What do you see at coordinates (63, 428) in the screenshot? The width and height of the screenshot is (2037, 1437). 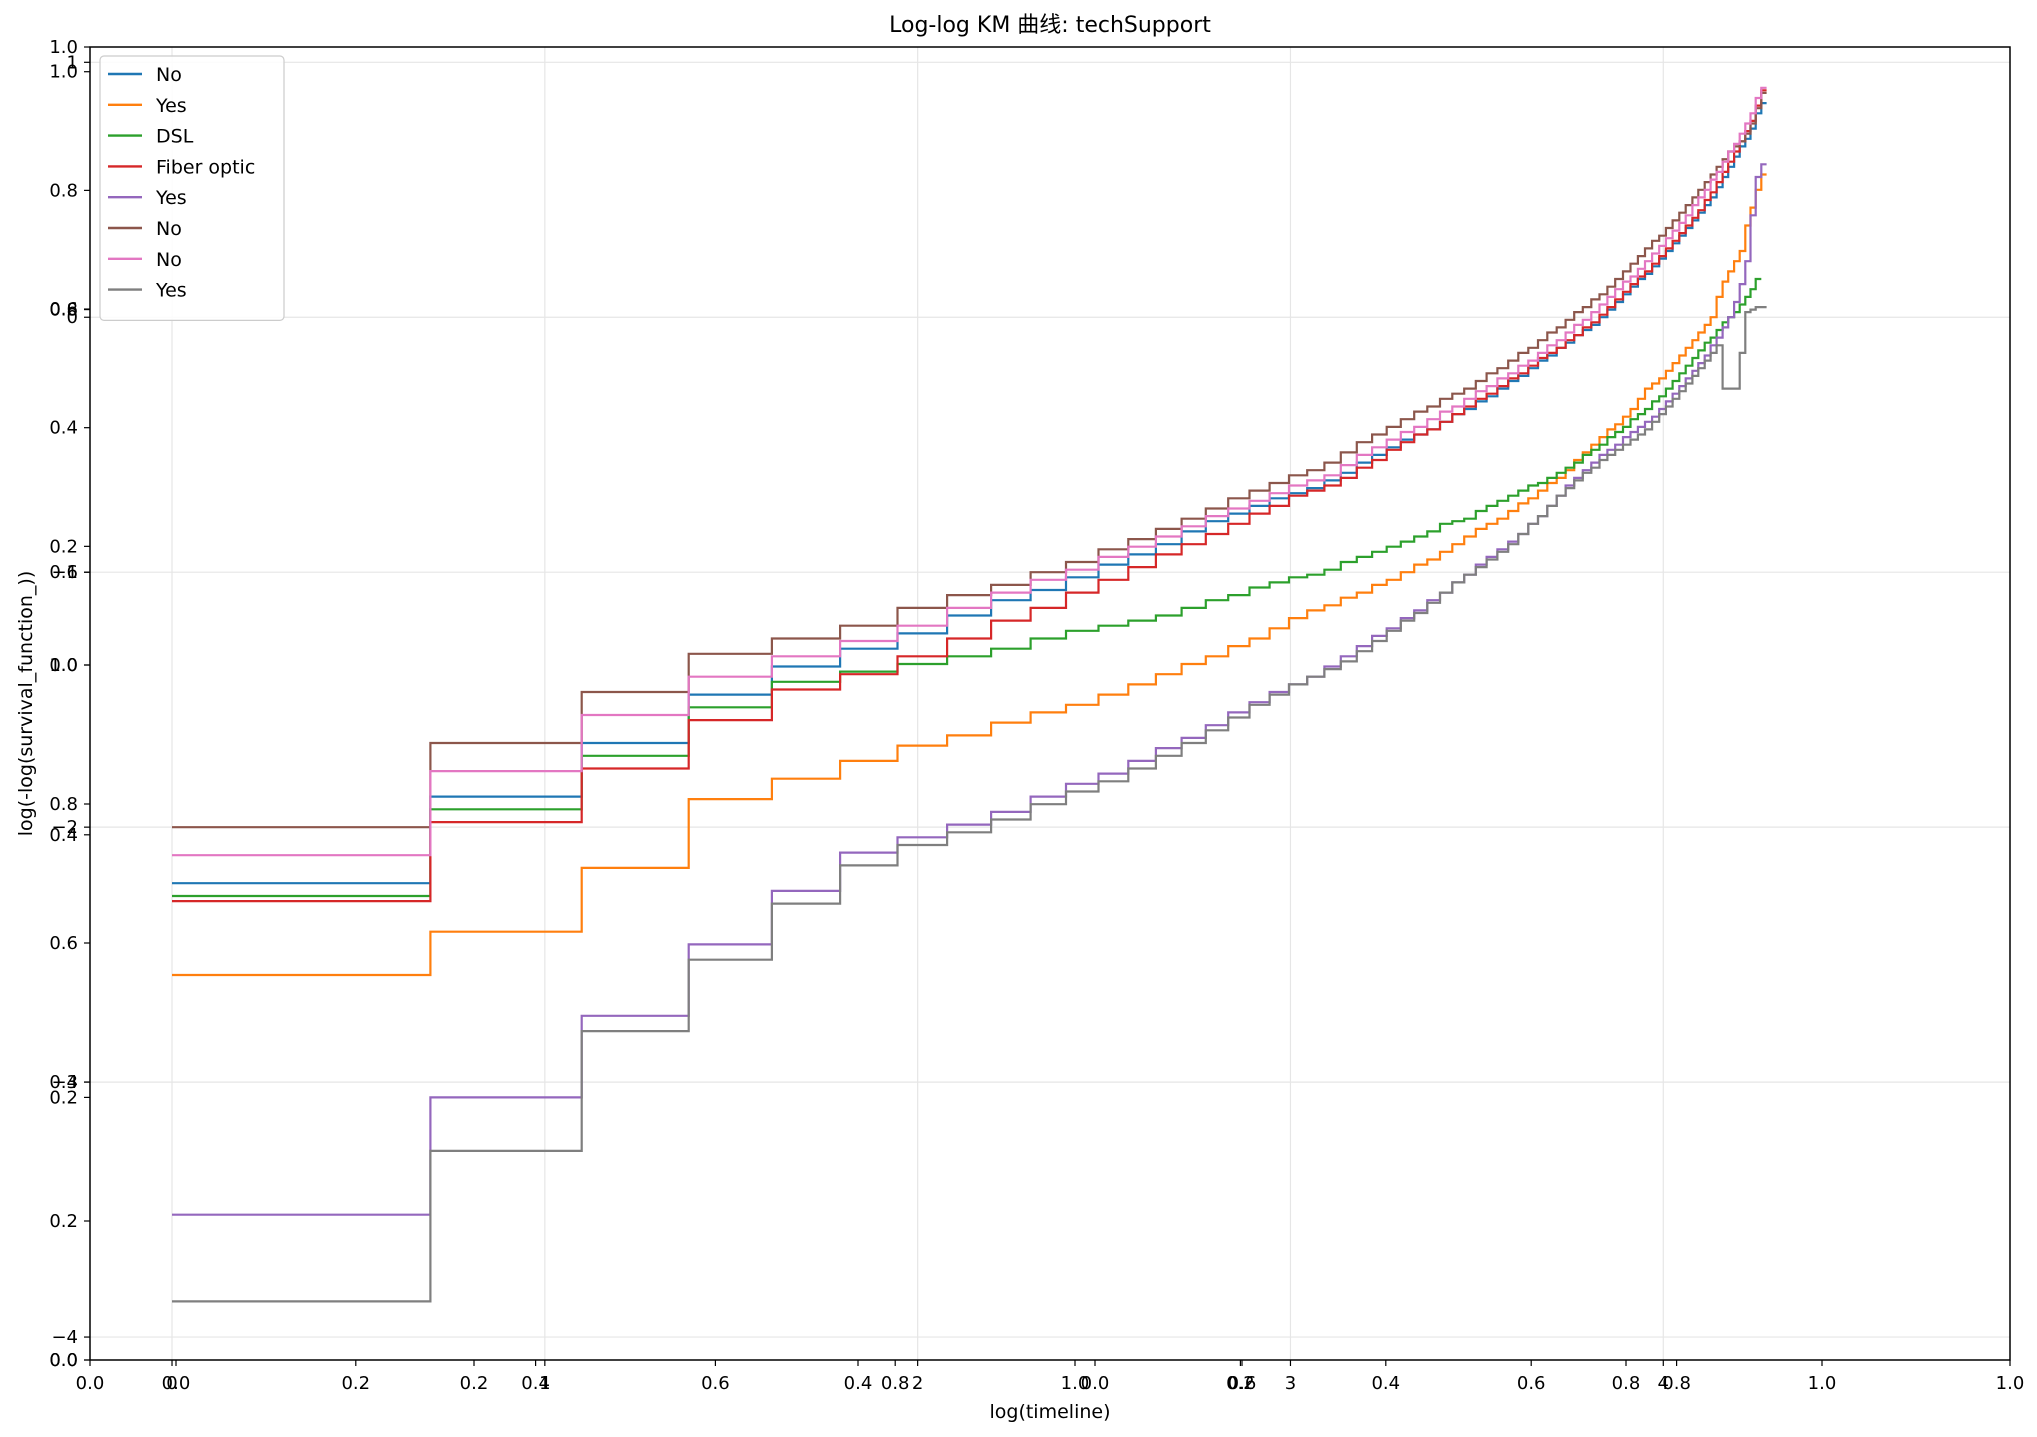 I see `inset-right-y-tick-label: 0.4` at bounding box center [63, 428].